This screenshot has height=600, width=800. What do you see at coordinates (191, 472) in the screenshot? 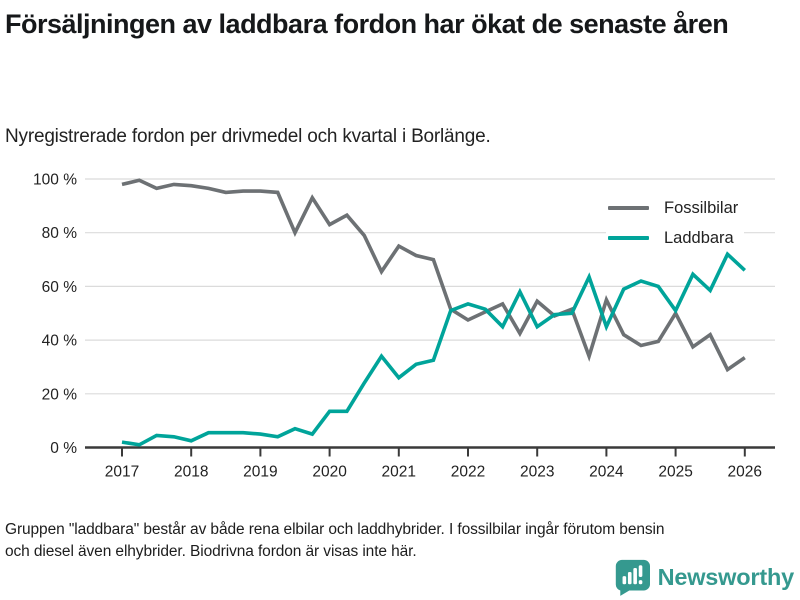
I see `x-axis-tick-label: 2018` at bounding box center [191, 472].